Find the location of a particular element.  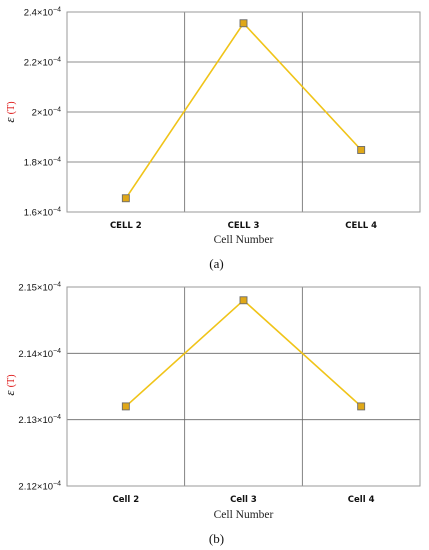

y-tick-label: 1.6×10⁻⁴ is located at coordinates (42, 213).